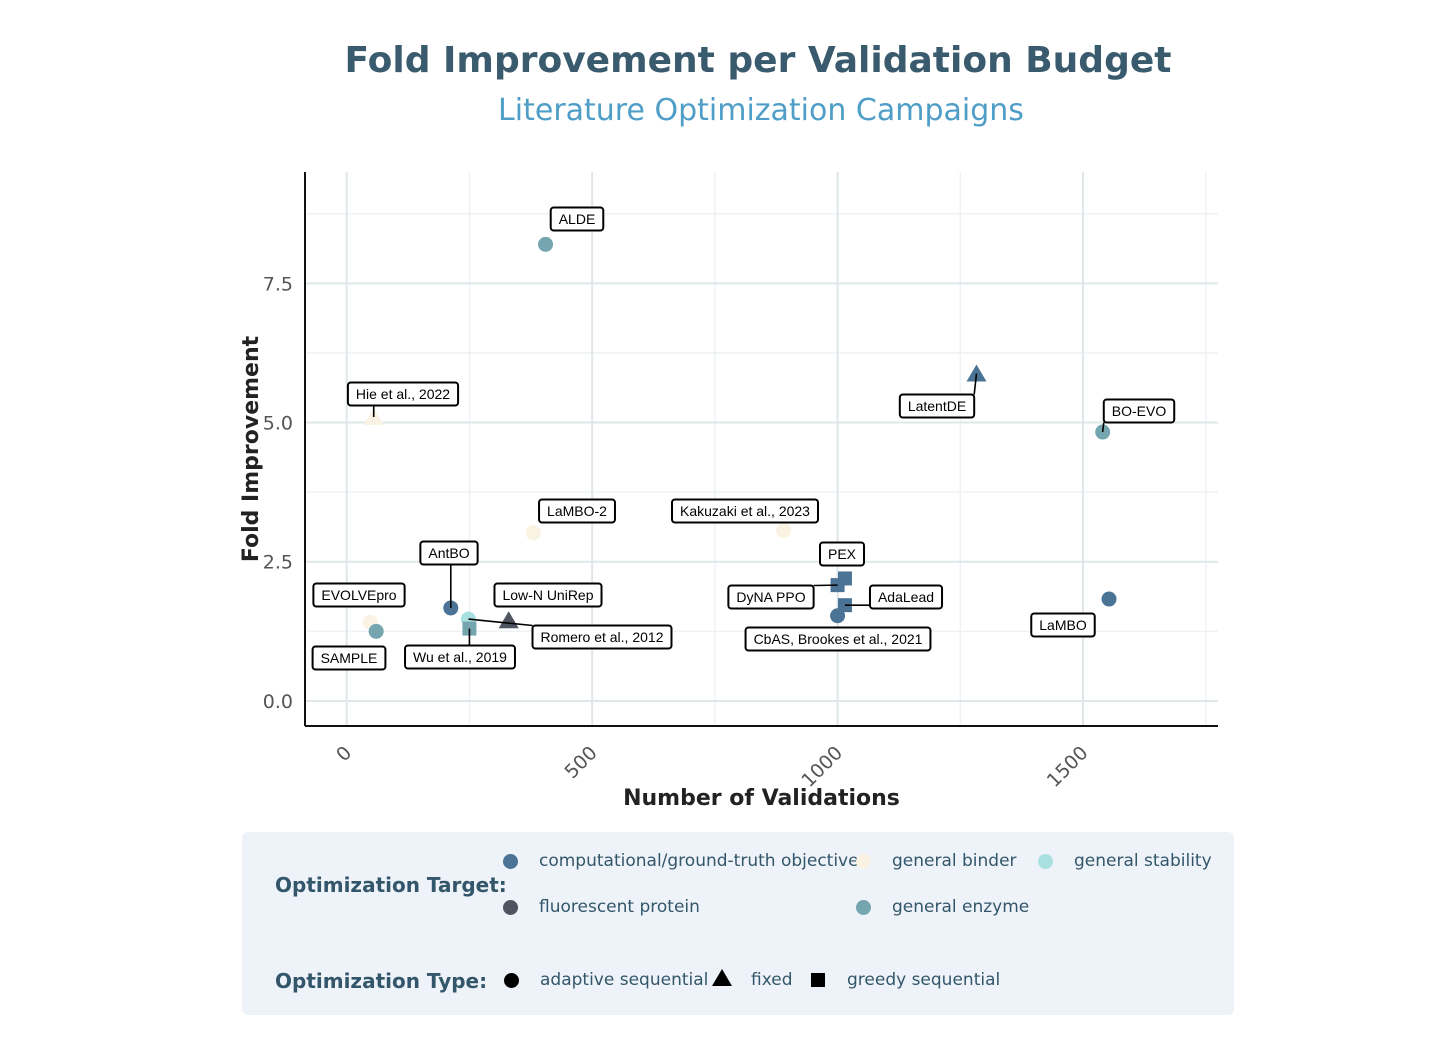 The image size is (1456, 1049). I want to click on point-label: PEX, so click(842, 554).